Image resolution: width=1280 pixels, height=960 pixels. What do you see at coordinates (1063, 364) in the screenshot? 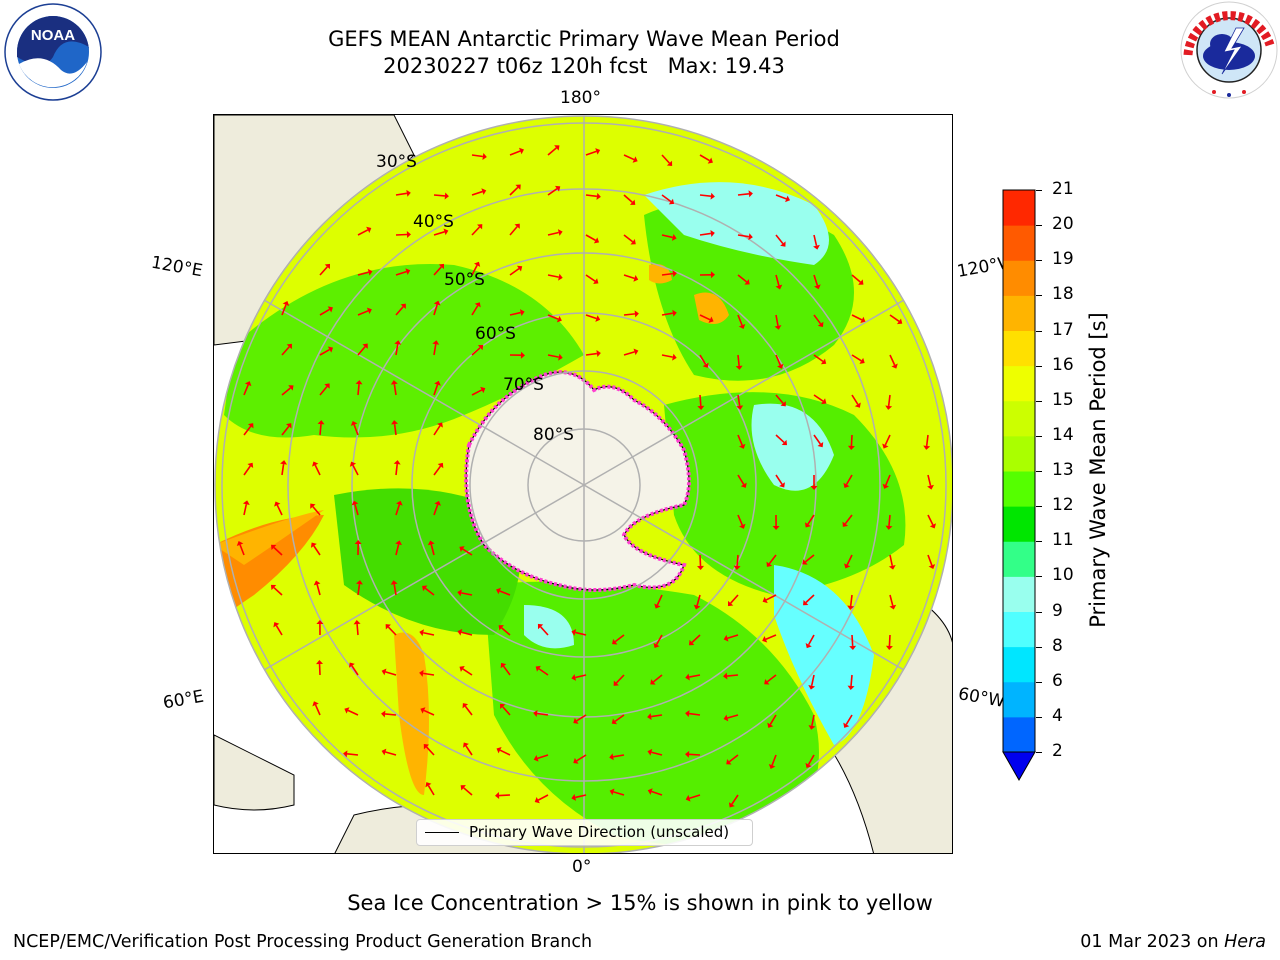
I see `colorbar-tick-label: 16` at bounding box center [1063, 364].